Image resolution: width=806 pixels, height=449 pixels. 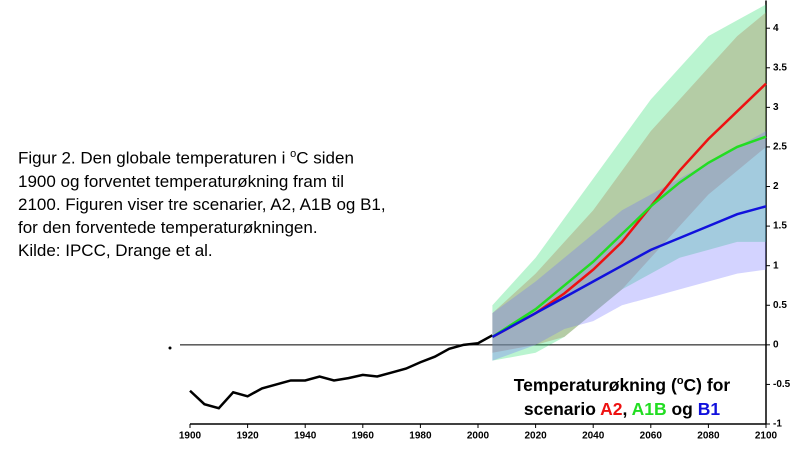 I want to click on caption-line: for den forventede temperaturøkningen., so click(x=202, y=227).